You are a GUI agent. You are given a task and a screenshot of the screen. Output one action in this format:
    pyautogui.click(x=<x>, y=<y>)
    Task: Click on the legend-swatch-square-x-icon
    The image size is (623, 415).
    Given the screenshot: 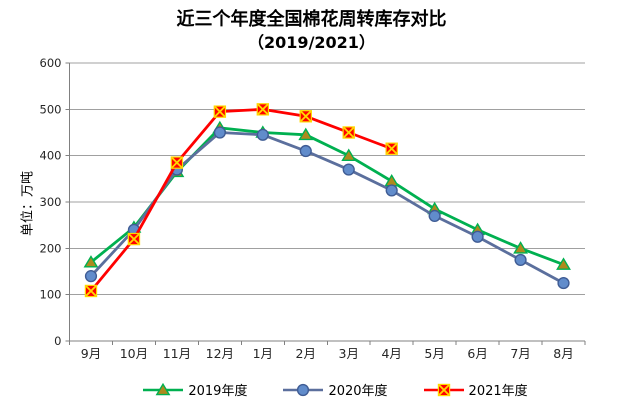 What is the action you would take?
    pyautogui.click(x=443, y=389)
    